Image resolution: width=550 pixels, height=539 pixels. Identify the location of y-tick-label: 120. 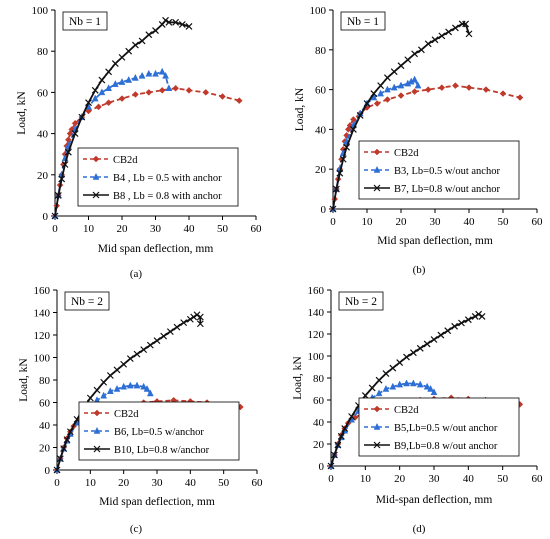
(42, 336).